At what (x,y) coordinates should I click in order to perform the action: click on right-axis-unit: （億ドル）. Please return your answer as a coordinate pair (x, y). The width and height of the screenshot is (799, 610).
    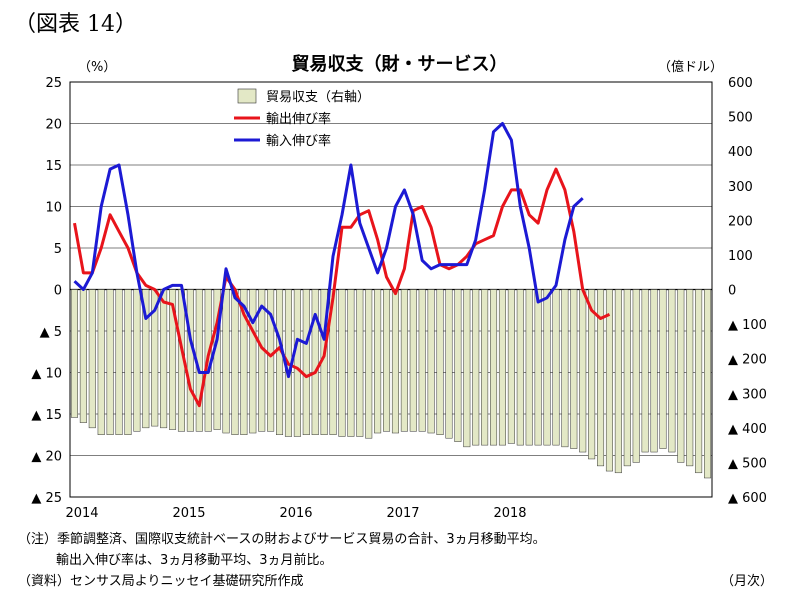
    Looking at the image, I should click on (690, 67).